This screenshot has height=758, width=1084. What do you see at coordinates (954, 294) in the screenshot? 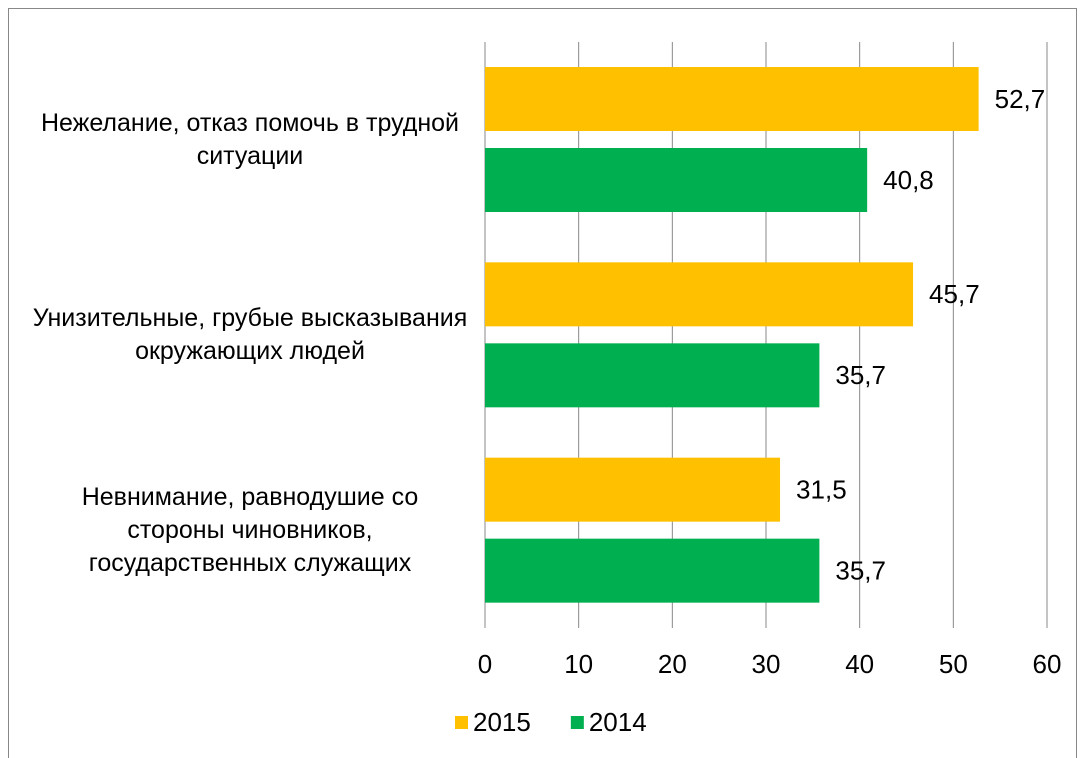
I see `value-label: 45,7` at bounding box center [954, 294].